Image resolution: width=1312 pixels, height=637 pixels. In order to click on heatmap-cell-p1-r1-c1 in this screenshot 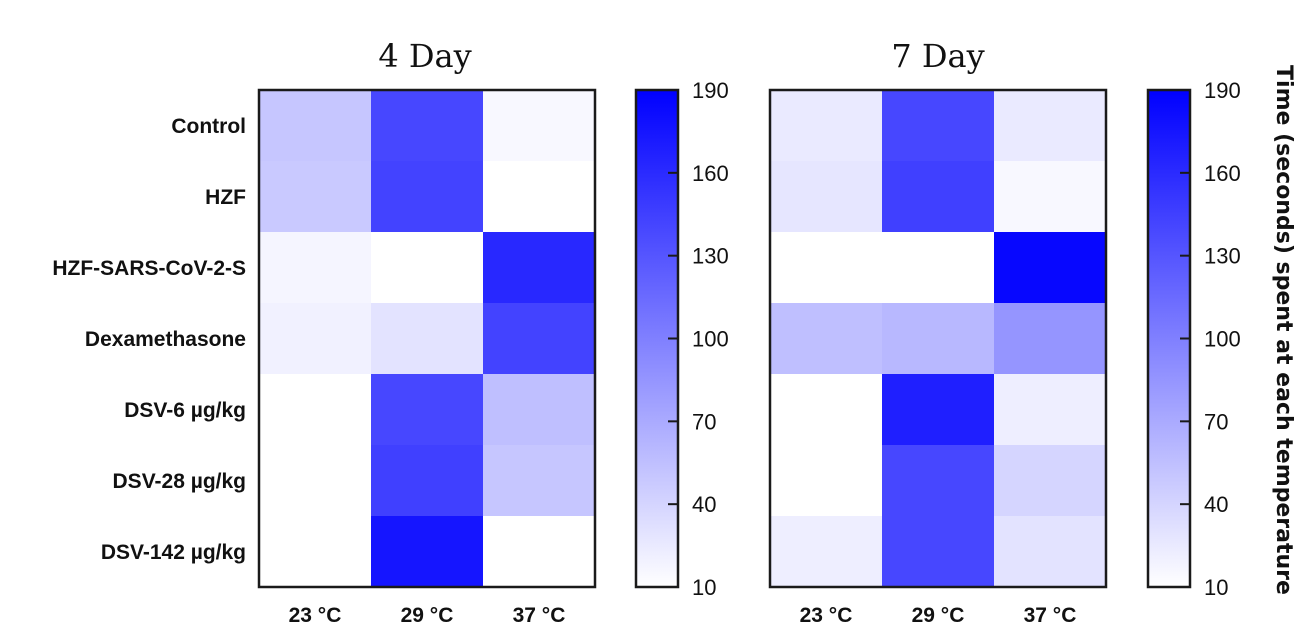, I will do `click(938, 197)`.